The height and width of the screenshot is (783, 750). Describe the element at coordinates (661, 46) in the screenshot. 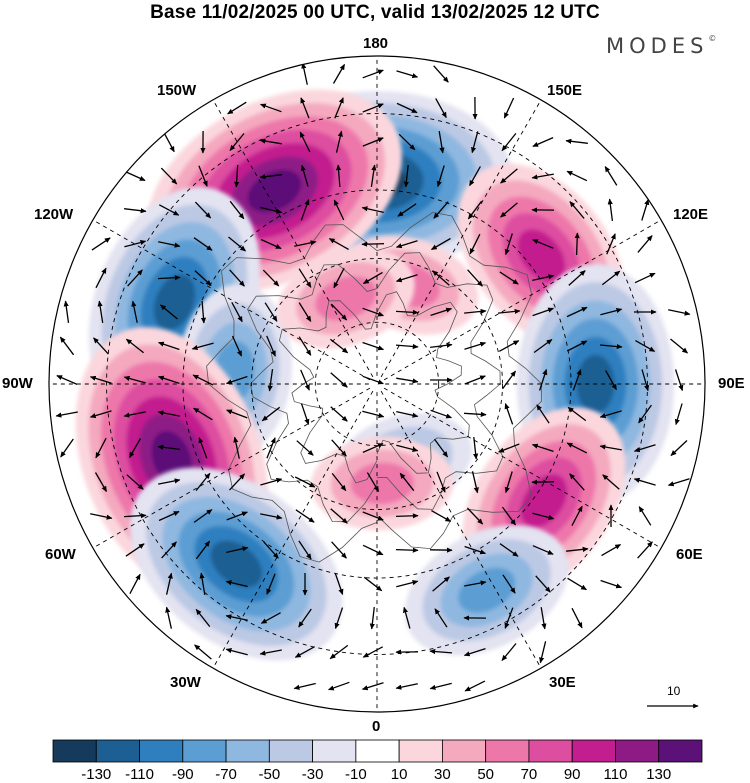

I see `modes-logo: MODES©` at that location.